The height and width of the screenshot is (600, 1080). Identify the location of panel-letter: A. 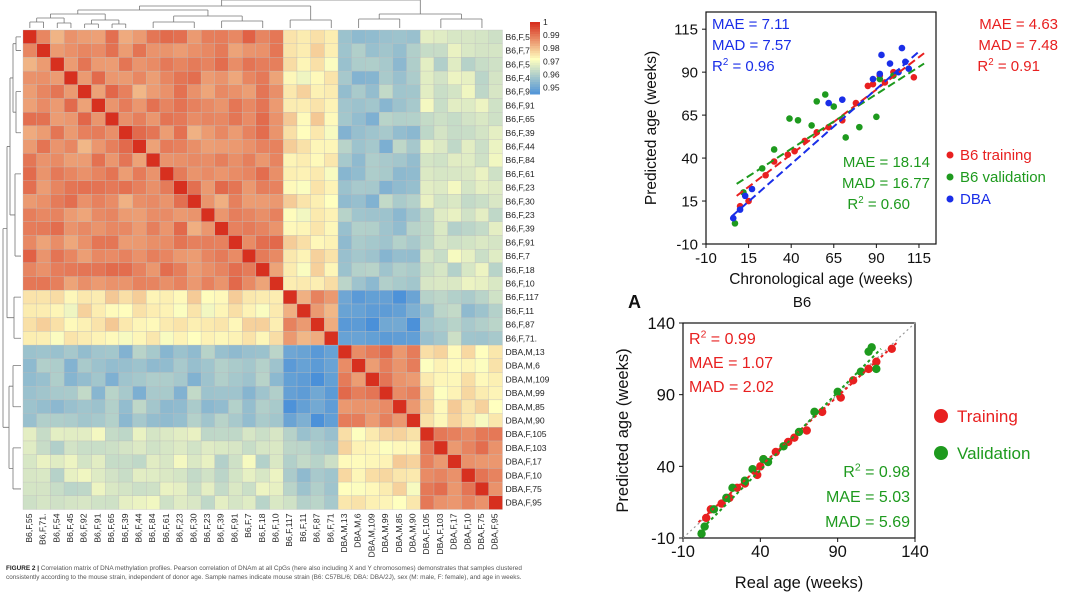
(634, 302).